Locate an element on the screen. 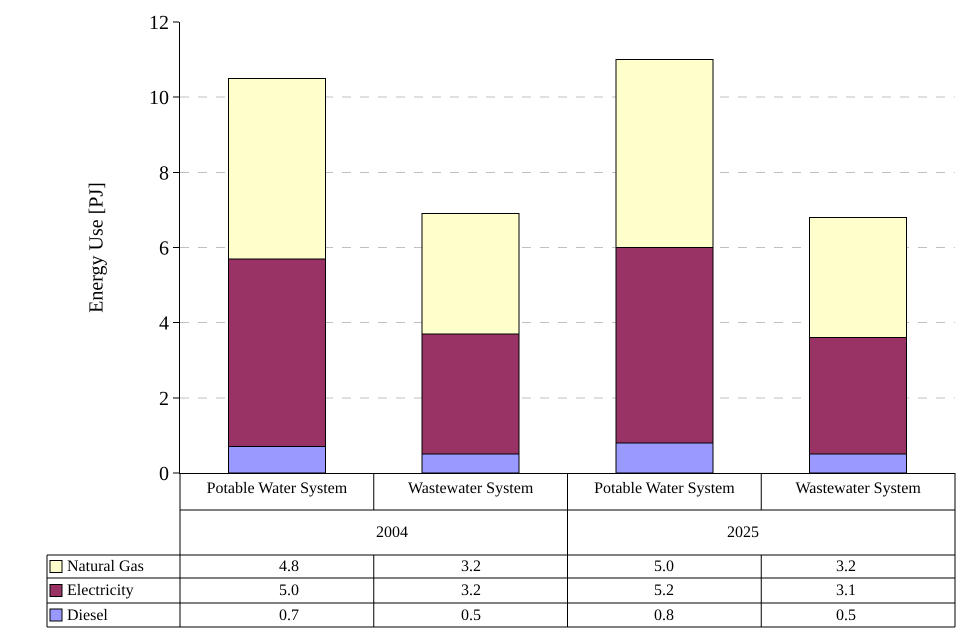  text: 2025 is located at coordinates (743, 532).